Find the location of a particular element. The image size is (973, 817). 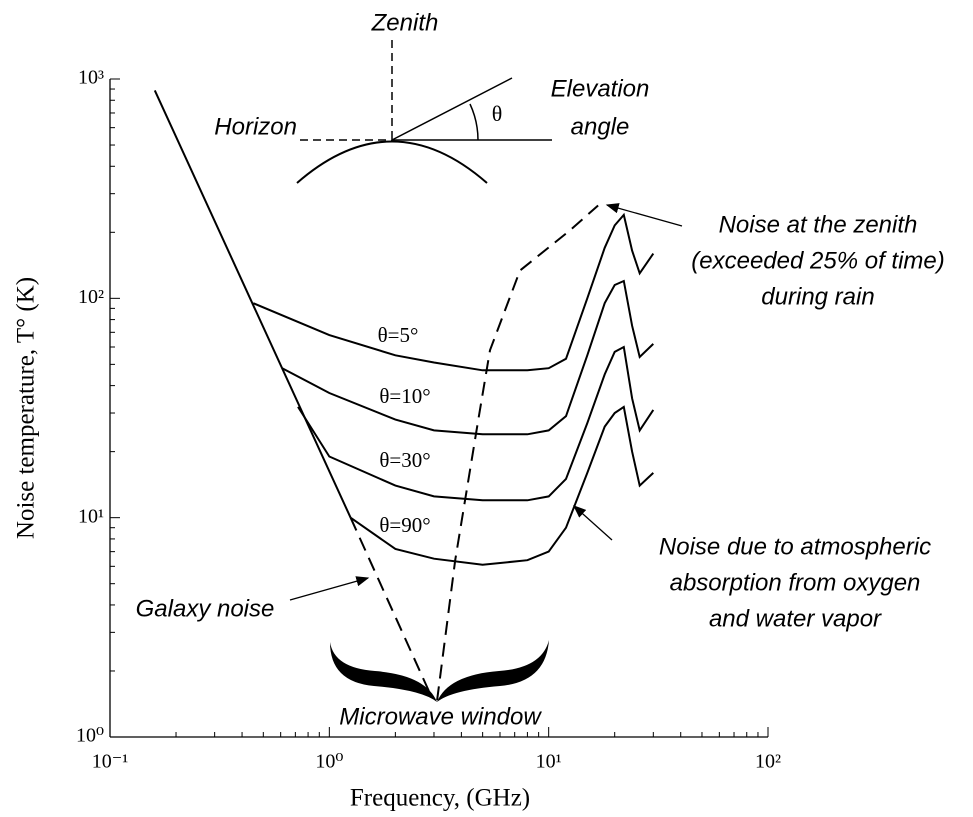

x-tick-label: 10² is located at coordinates (768, 762).